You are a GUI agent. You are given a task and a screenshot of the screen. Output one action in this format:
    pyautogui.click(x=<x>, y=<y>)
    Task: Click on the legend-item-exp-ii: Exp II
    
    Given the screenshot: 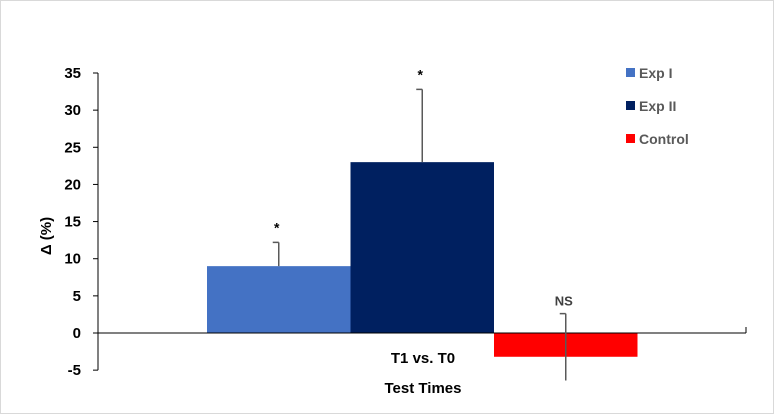 What is the action you would take?
    pyautogui.click(x=651, y=106)
    